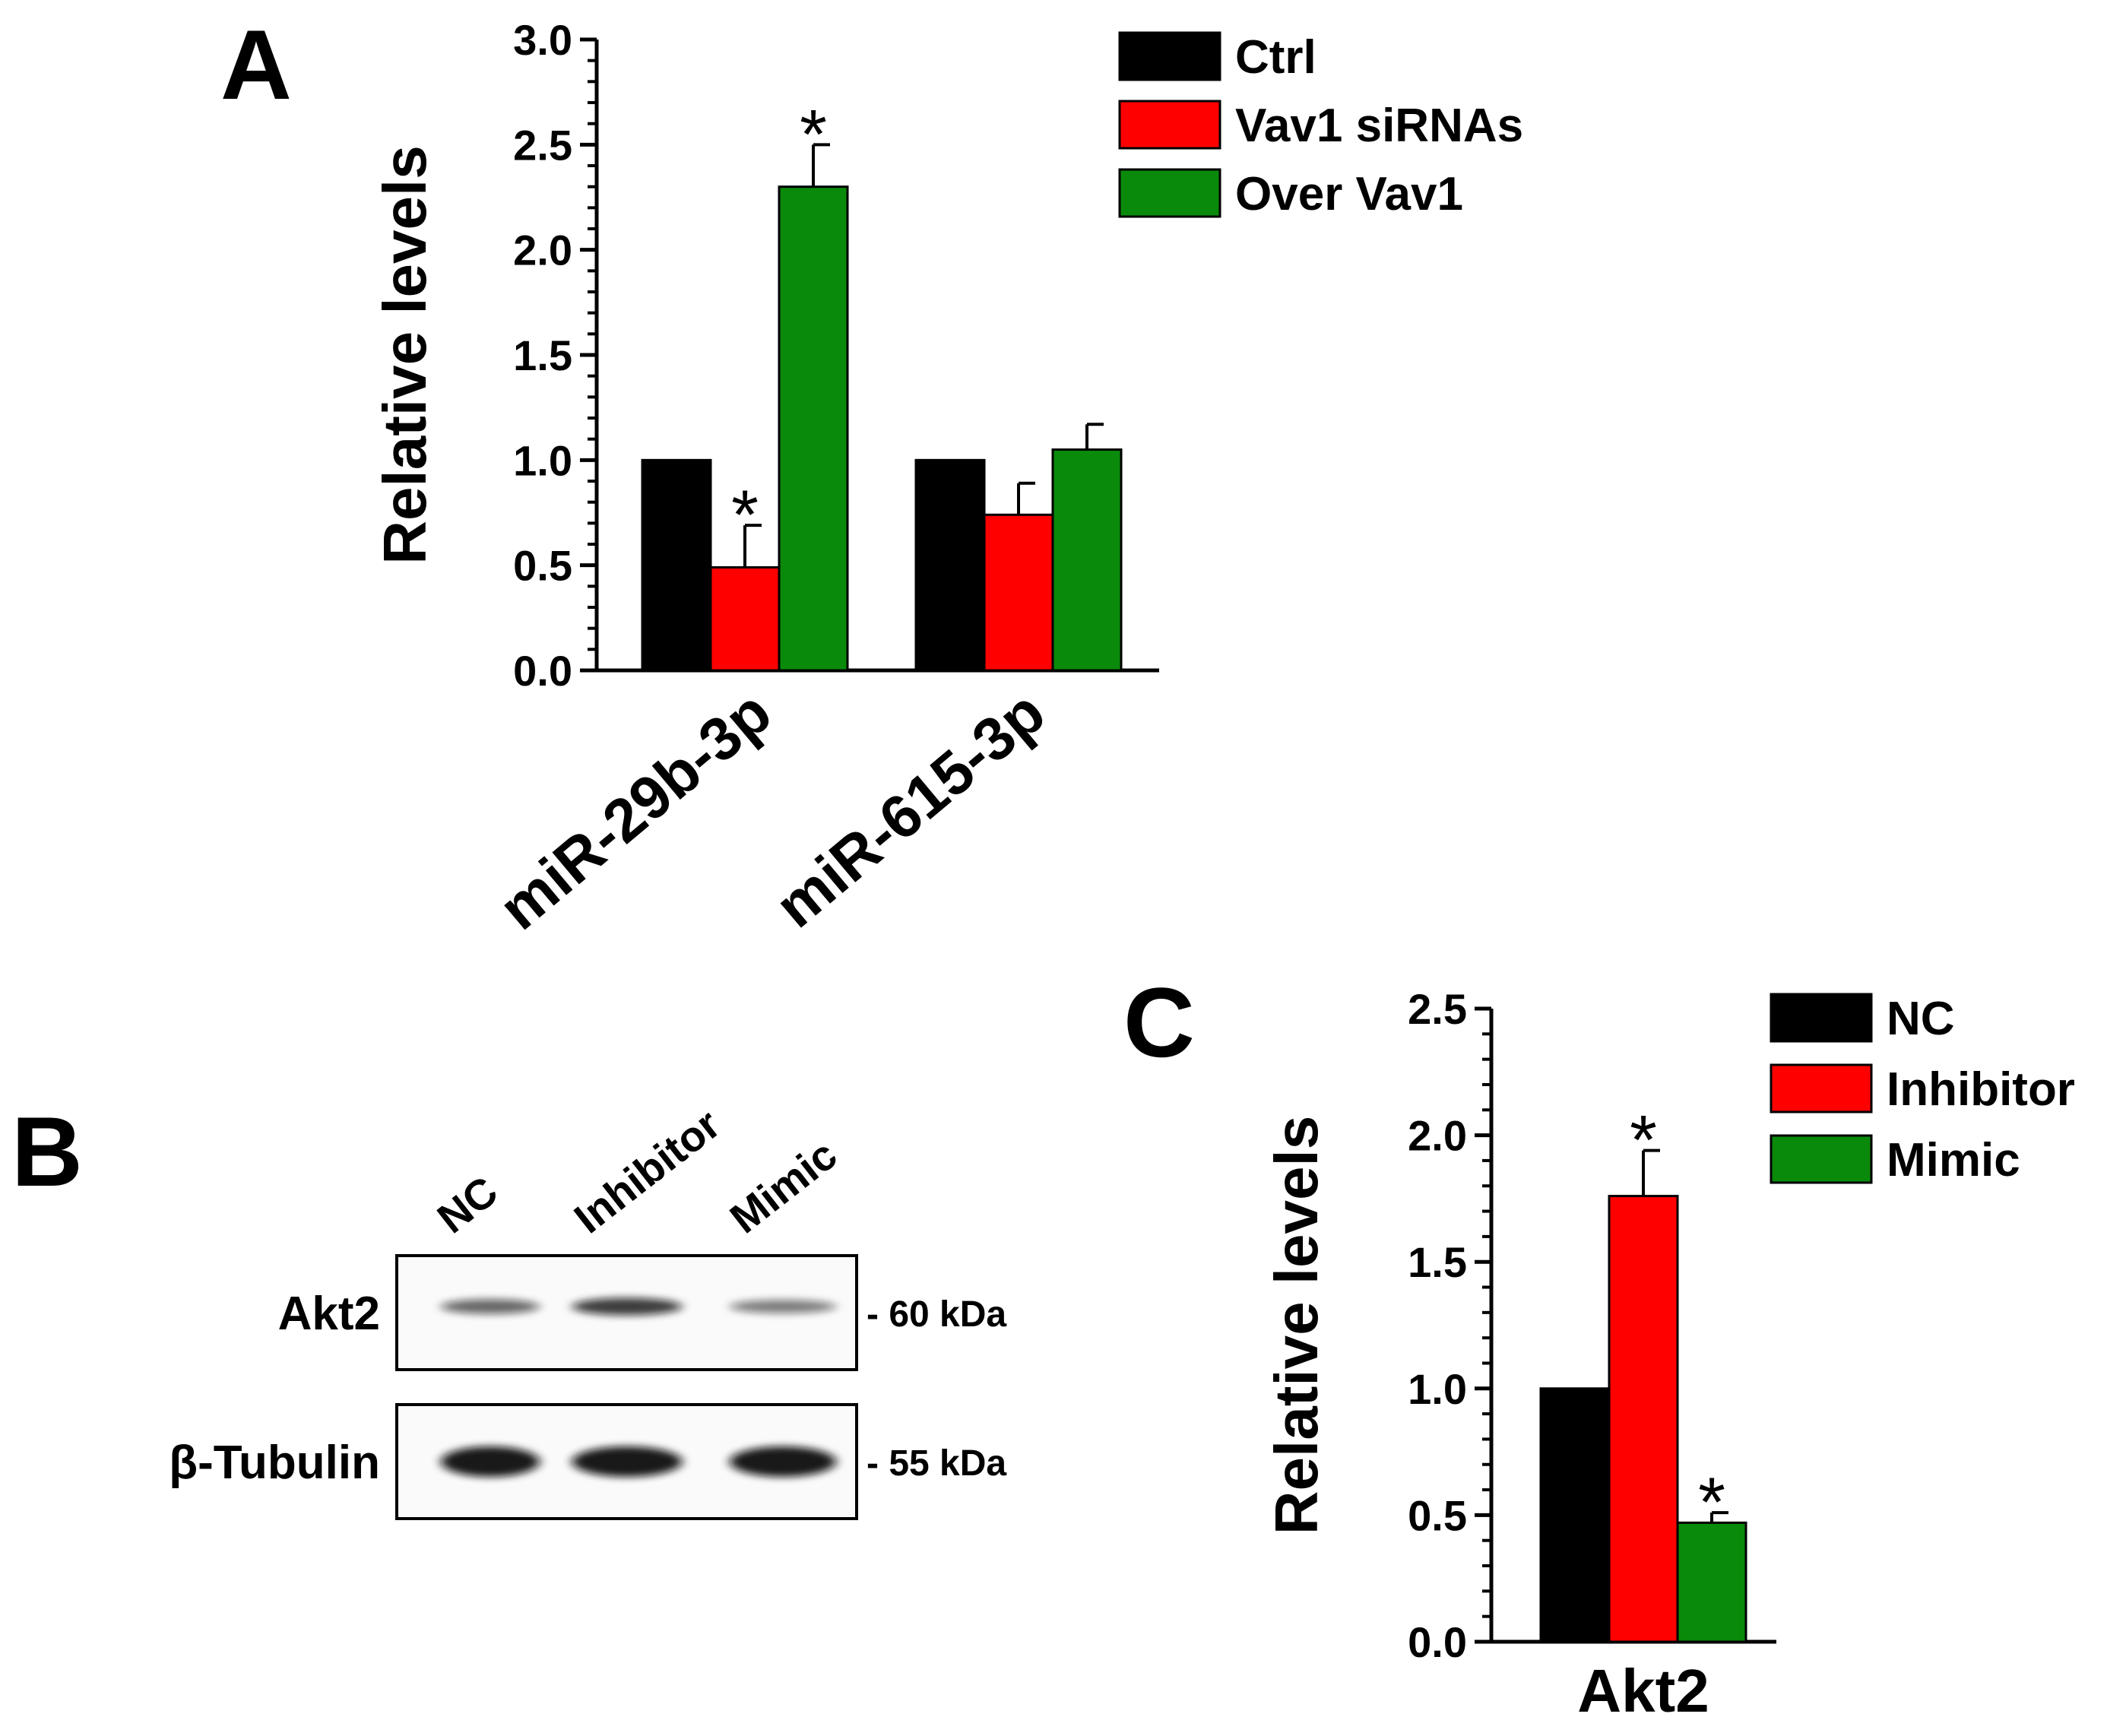  What do you see at coordinates (256, 64) in the screenshot?
I see `panel-a-letter: A` at bounding box center [256, 64].